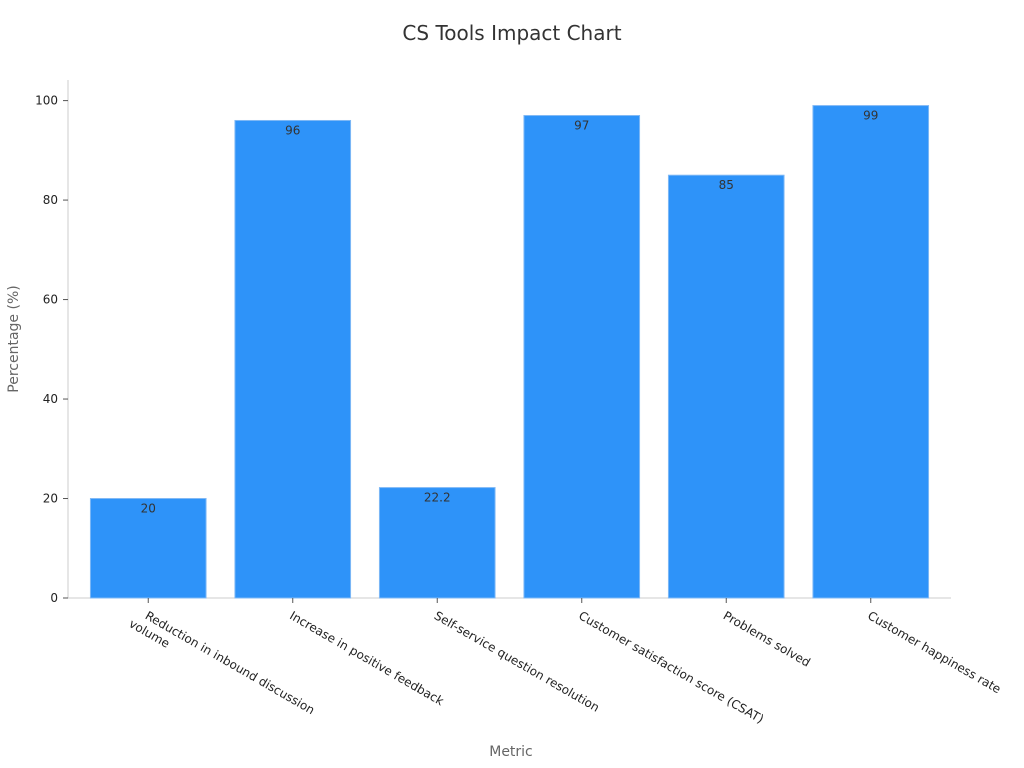 The image size is (1024, 768). What do you see at coordinates (14, 338) in the screenshot?
I see `y-axis-label: Percentage (%)` at bounding box center [14, 338].